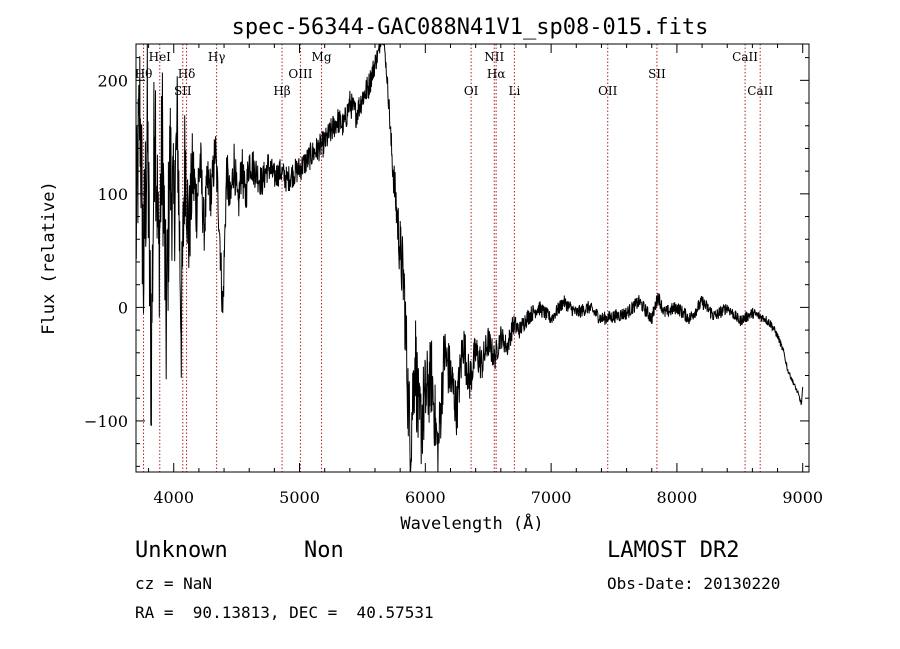 Image resolution: width=900 pixels, height=649 pixels. I want to click on spectral-line-label: OI, so click(471, 91).